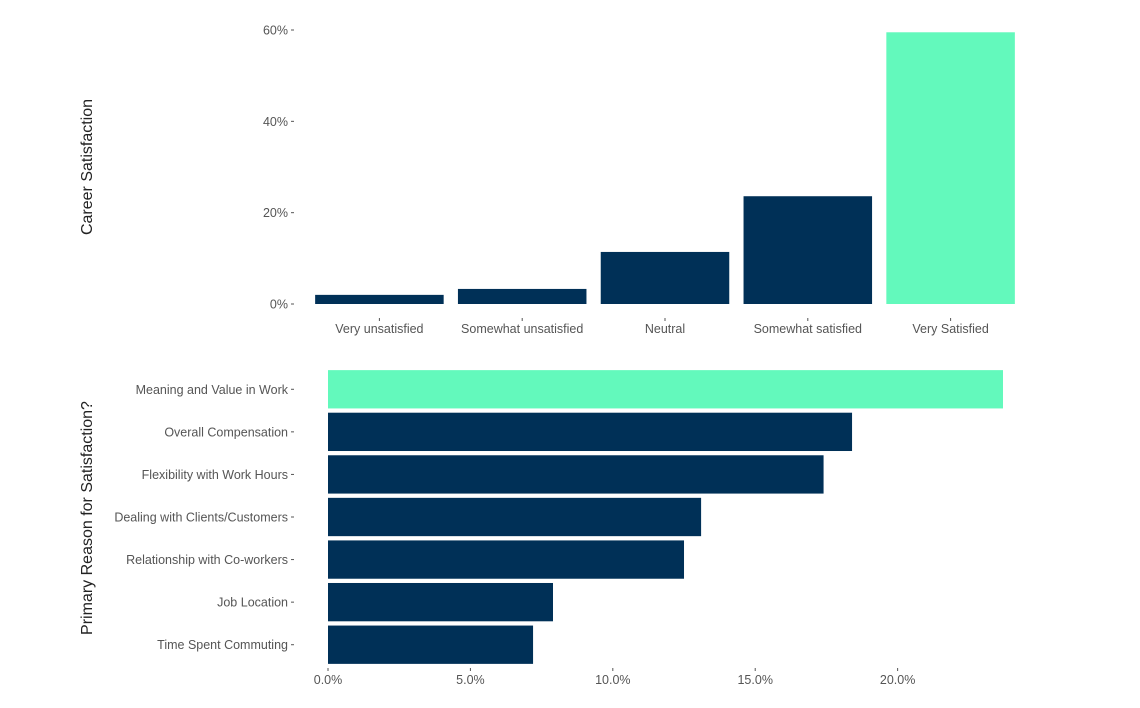 The width and height of the screenshot is (1140, 708). Describe the element at coordinates (279, 305) in the screenshot. I see `top-y-tick-label: 0%` at that location.